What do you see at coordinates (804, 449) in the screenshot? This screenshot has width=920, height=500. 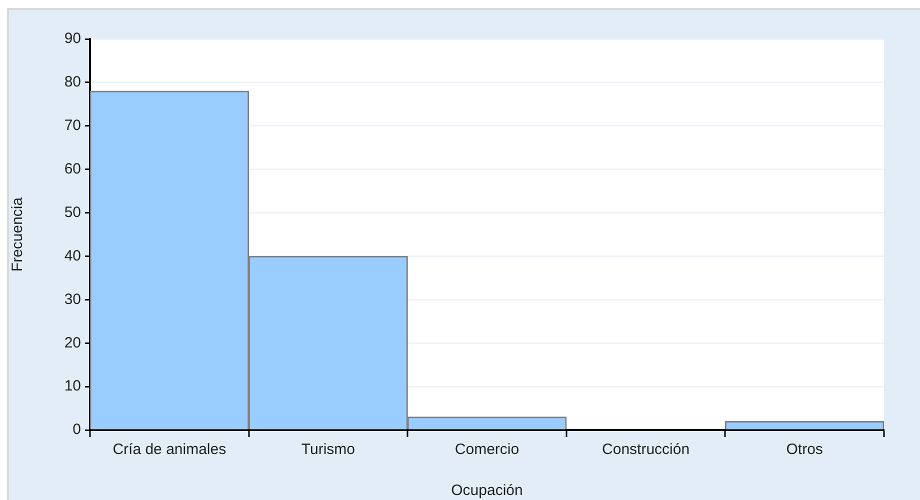 I see `x-tick-label: Otros` at bounding box center [804, 449].